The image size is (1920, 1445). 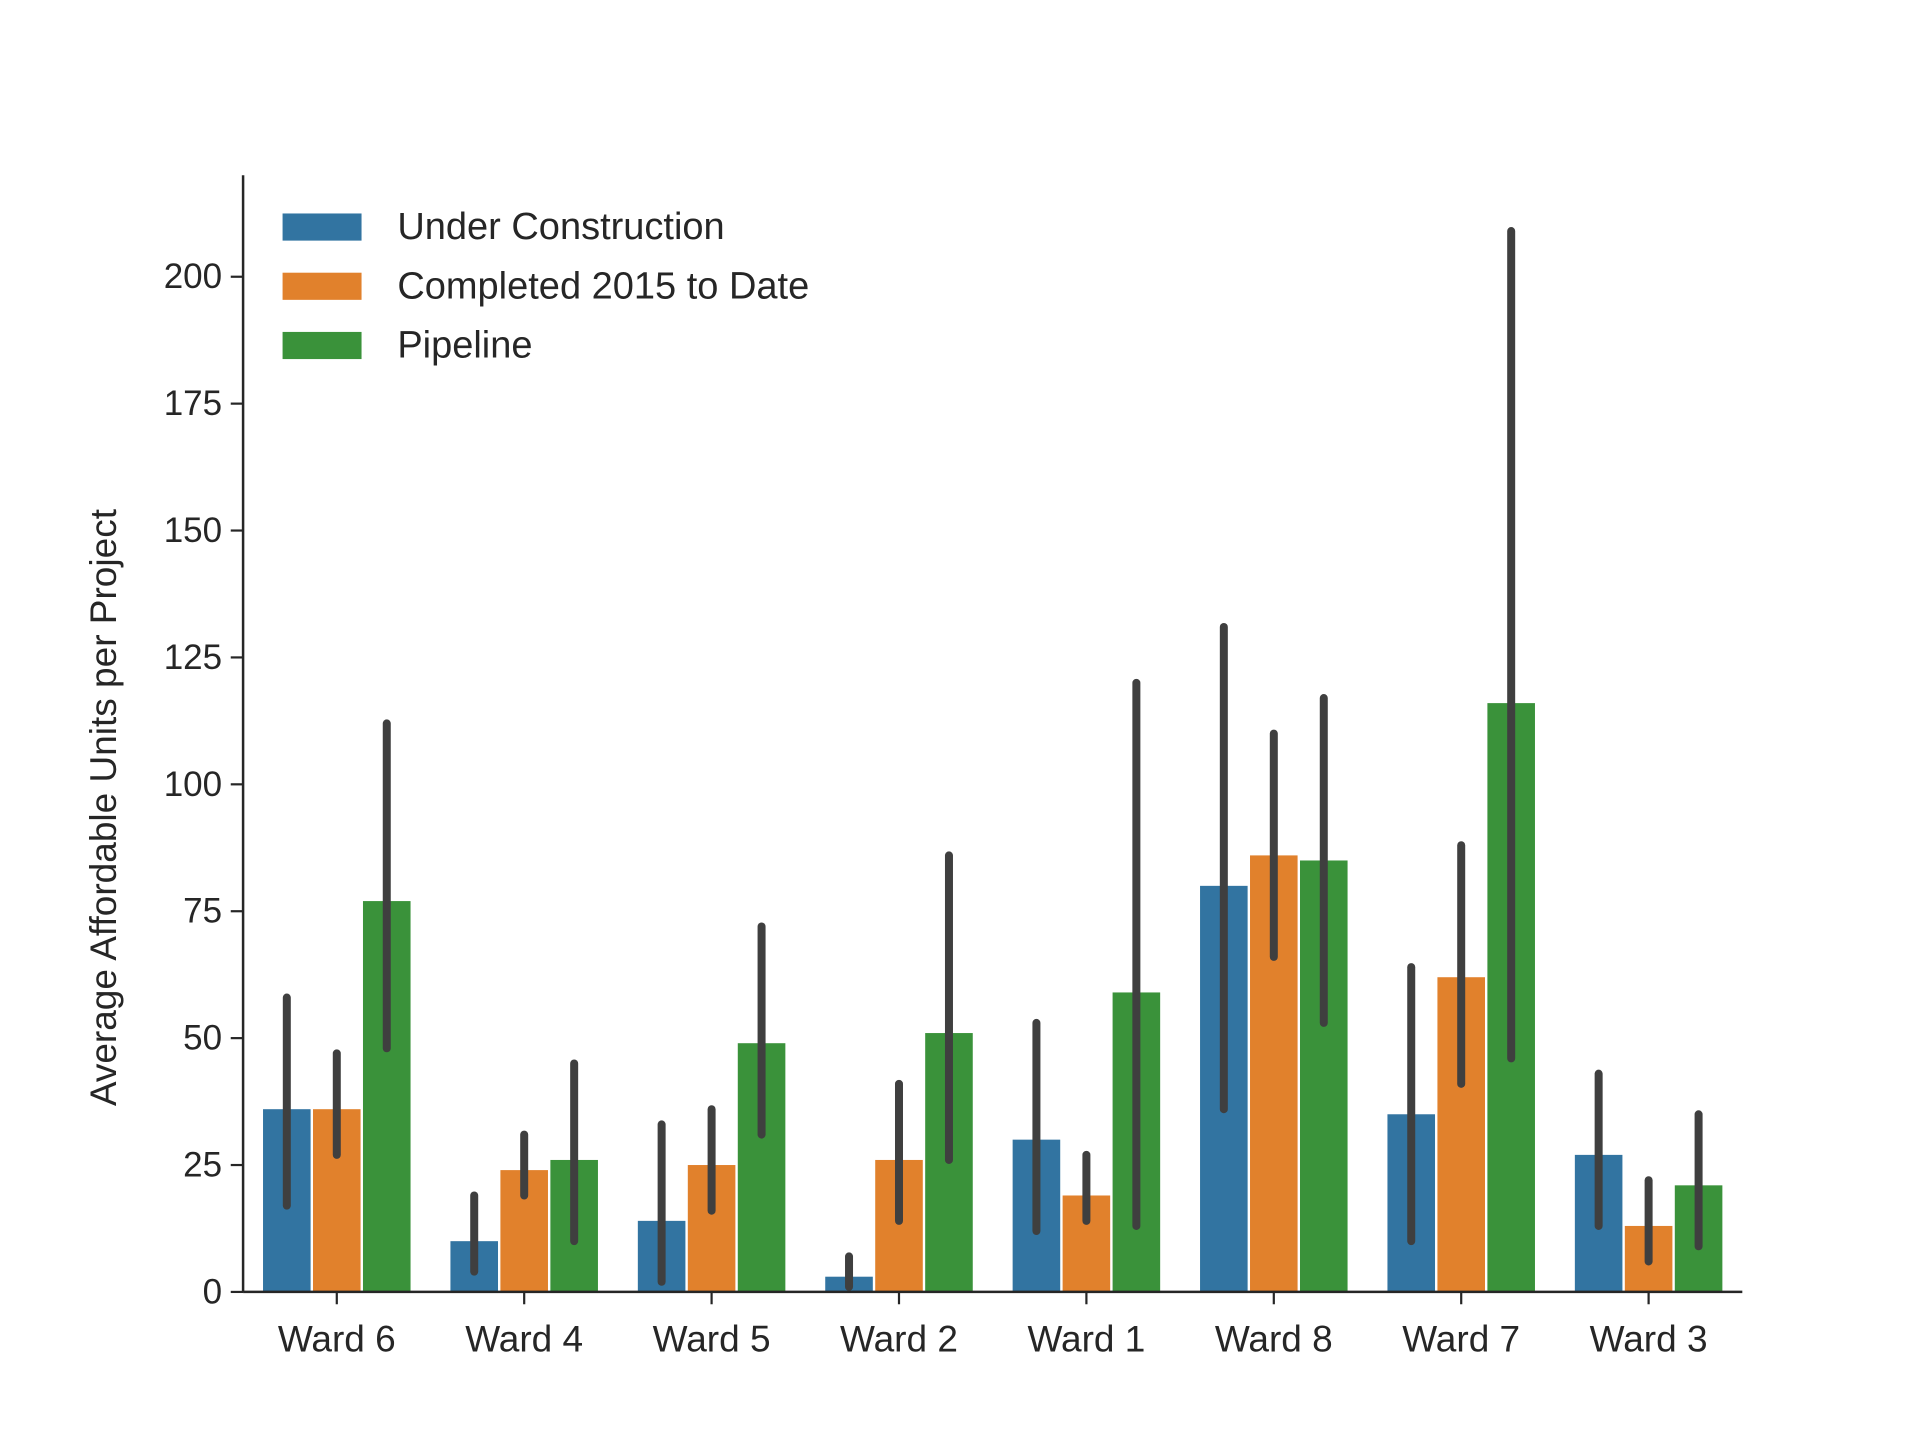 I want to click on y-tick-label: 125, so click(x=193, y=657).